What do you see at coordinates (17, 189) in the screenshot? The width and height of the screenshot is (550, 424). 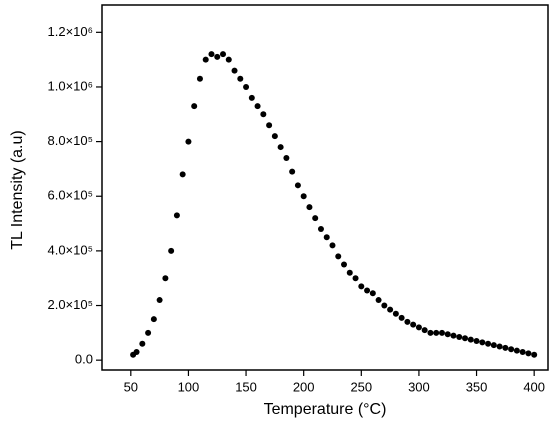 I see `y-axis-title: TL Intensity (a.u)` at bounding box center [17, 189].